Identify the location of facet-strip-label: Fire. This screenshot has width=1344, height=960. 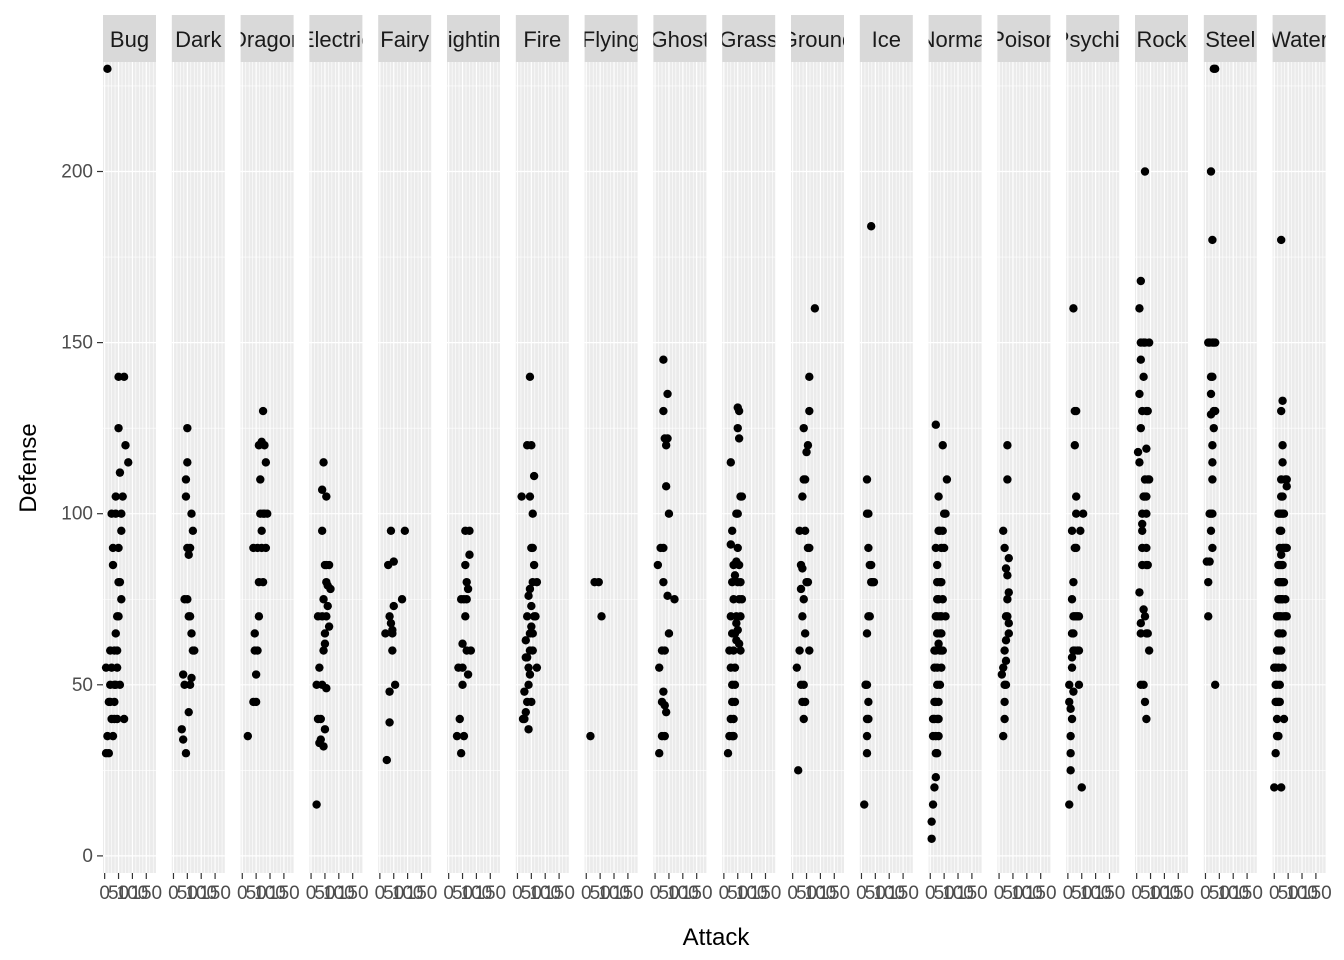
(542, 39).